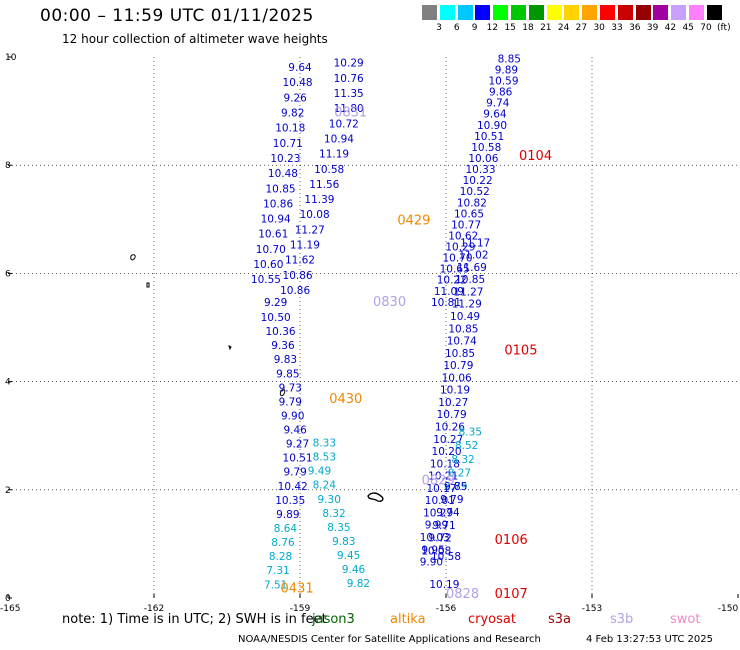 Image resolution: width=740 pixels, height=650 pixels. What do you see at coordinates (297, 445) in the screenshot?
I see `wave-height-value: 9.27` at bounding box center [297, 445].